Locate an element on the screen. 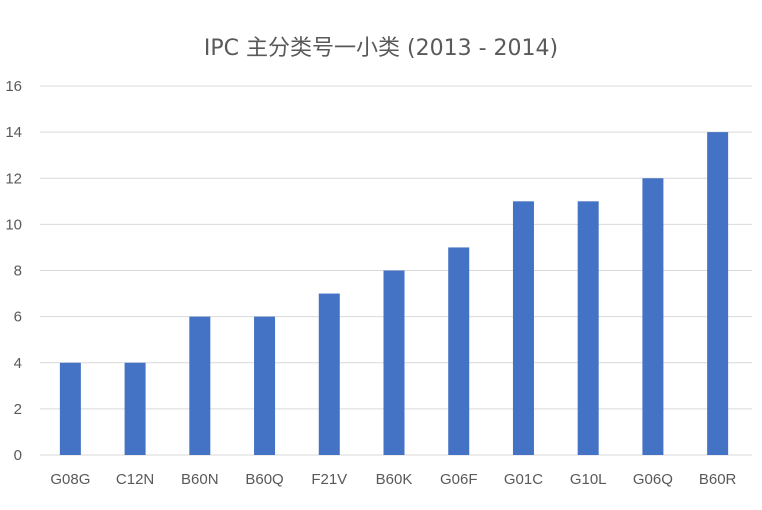 The image size is (762, 510). y-tick-label: 0 is located at coordinates (18, 455).